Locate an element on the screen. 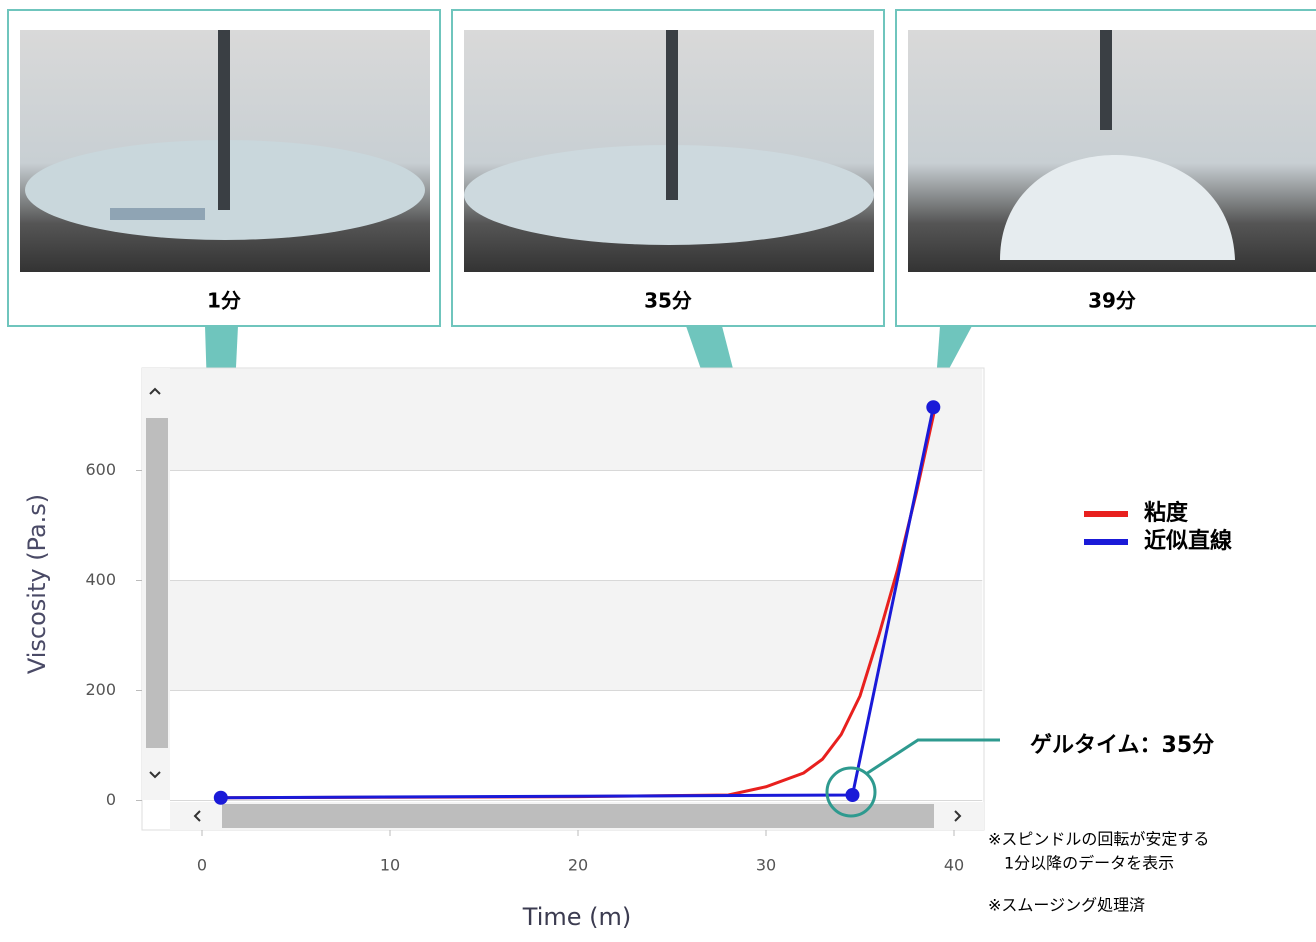  x-tick-label: 30 is located at coordinates (766, 865).